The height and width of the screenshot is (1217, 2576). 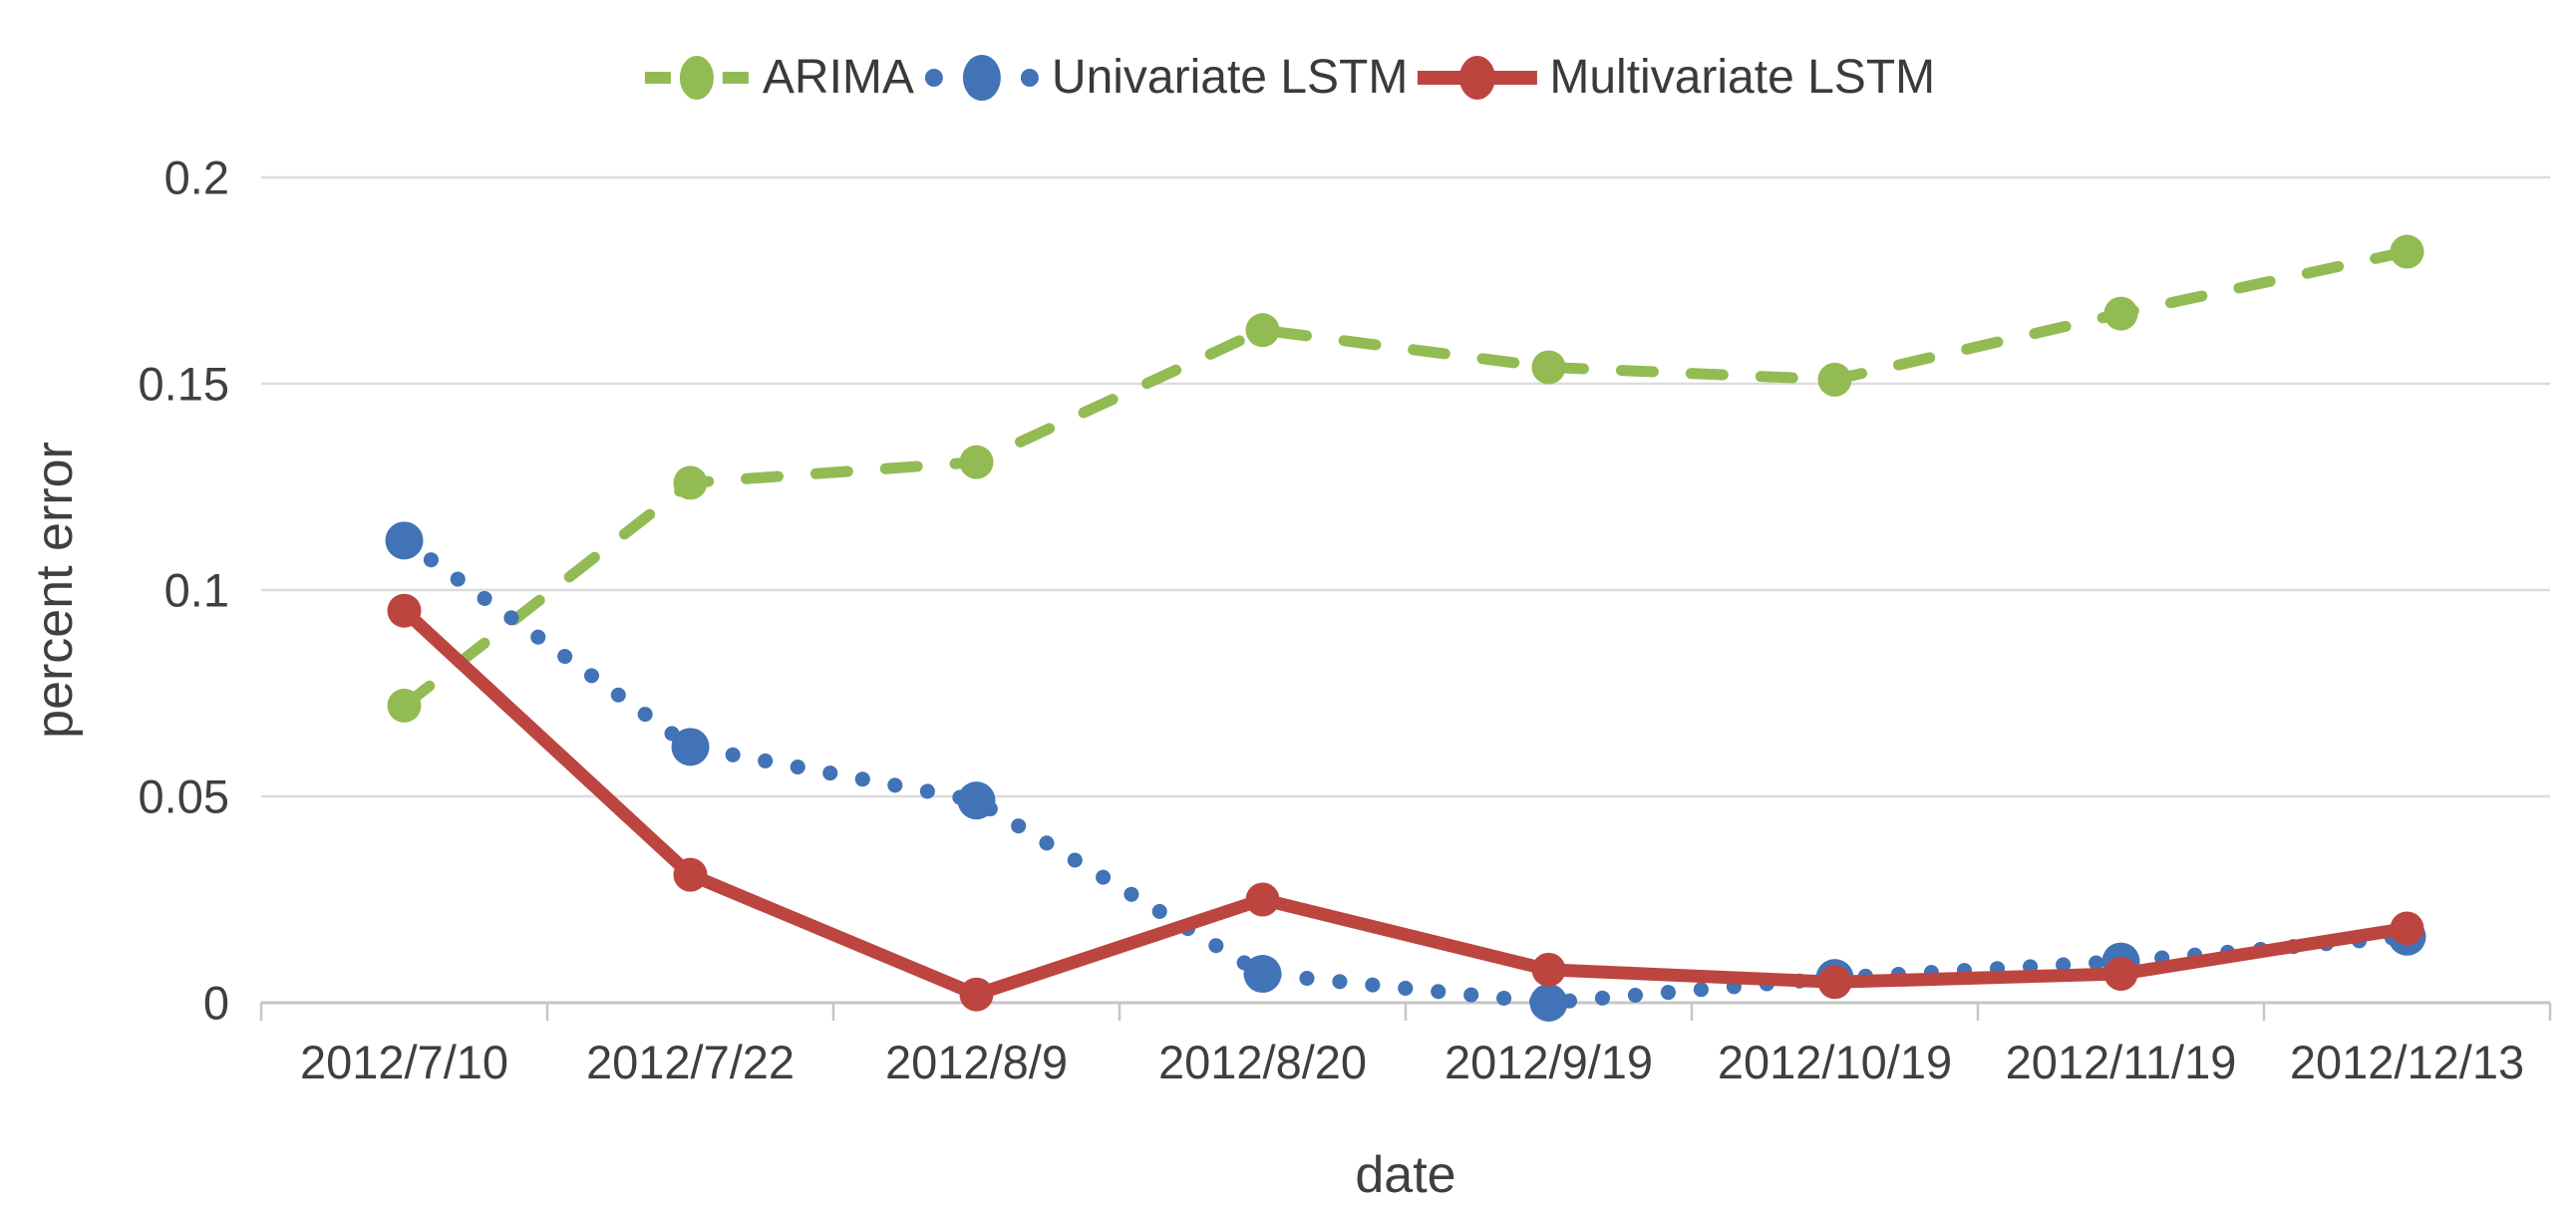 What do you see at coordinates (1230, 77) in the screenshot?
I see `legend-label: Univariate LSTM` at bounding box center [1230, 77].